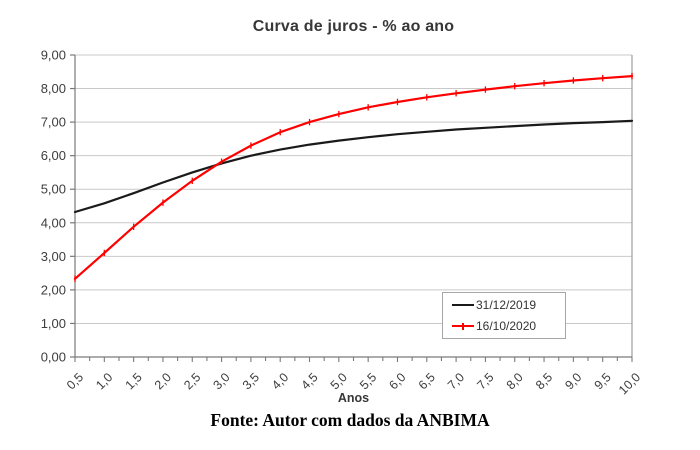 This screenshot has width=700, height=450. Describe the element at coordinates (53, 122) in the screenshot. I see `svg-text: 7,00` at that location.